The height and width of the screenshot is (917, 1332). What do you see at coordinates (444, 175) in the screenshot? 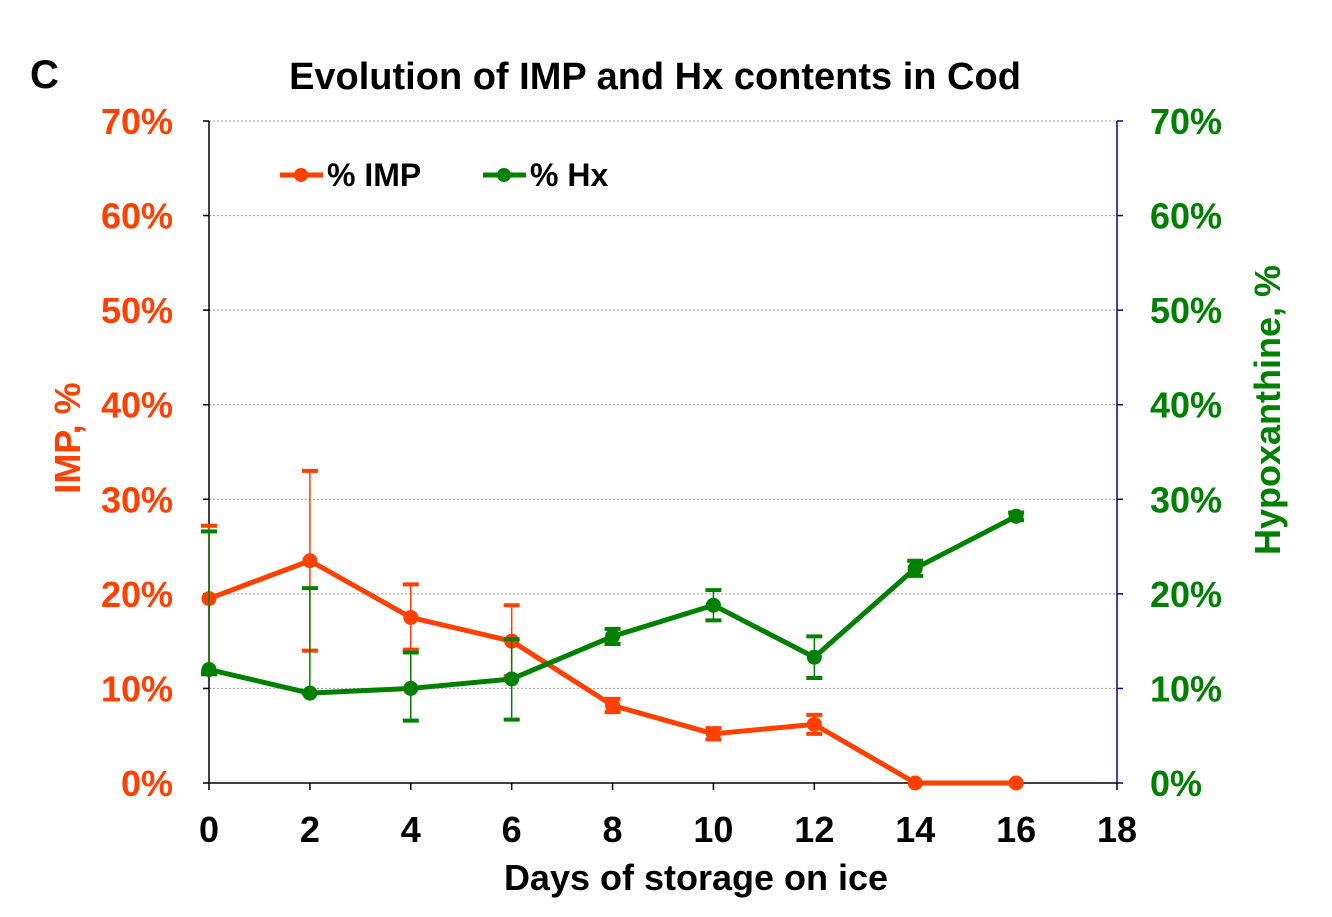
I see `legend: % IMP % Hx` at bounding box center [444, 175].